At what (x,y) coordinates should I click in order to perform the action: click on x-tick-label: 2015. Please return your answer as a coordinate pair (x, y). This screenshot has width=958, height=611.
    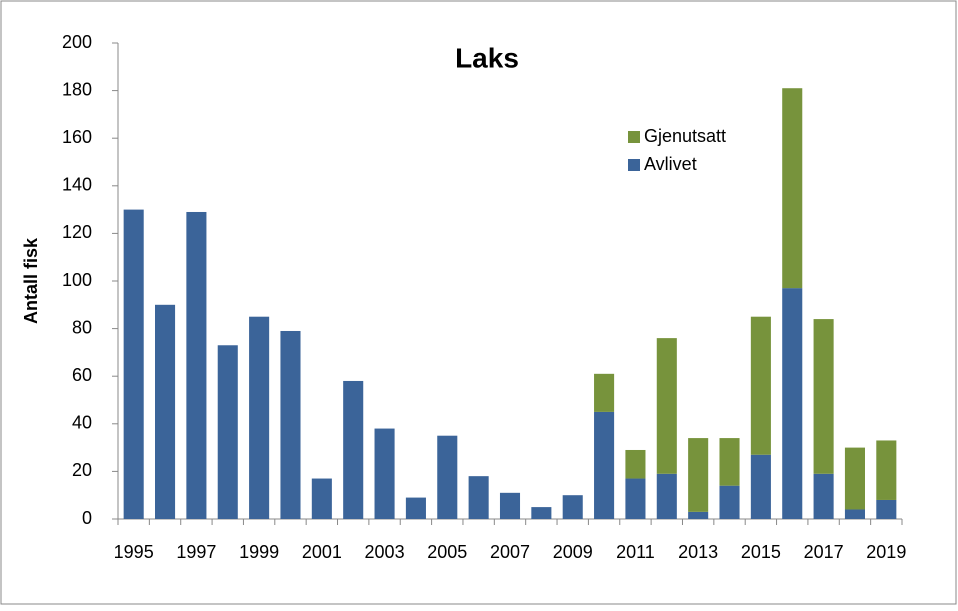
    Looking at the image, I should click on (761, 552).